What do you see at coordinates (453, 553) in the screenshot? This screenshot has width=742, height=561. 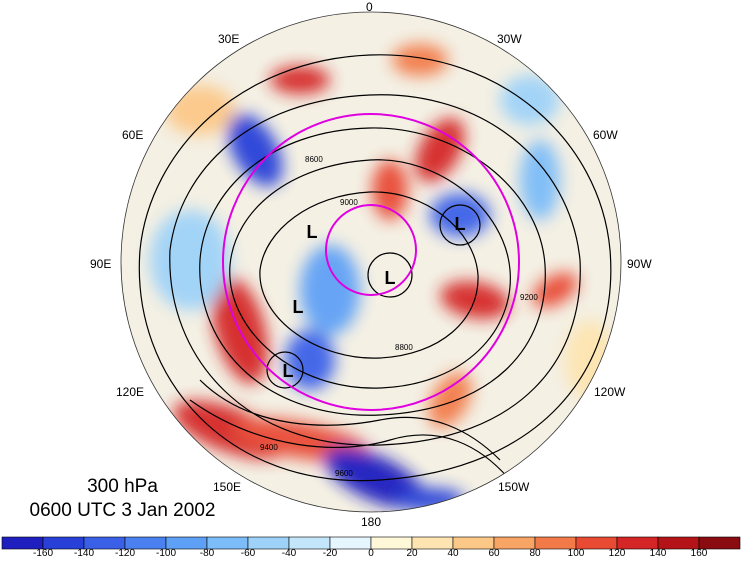 I see `colorbar-tick-label: 40` at bounding box center [453, 553].